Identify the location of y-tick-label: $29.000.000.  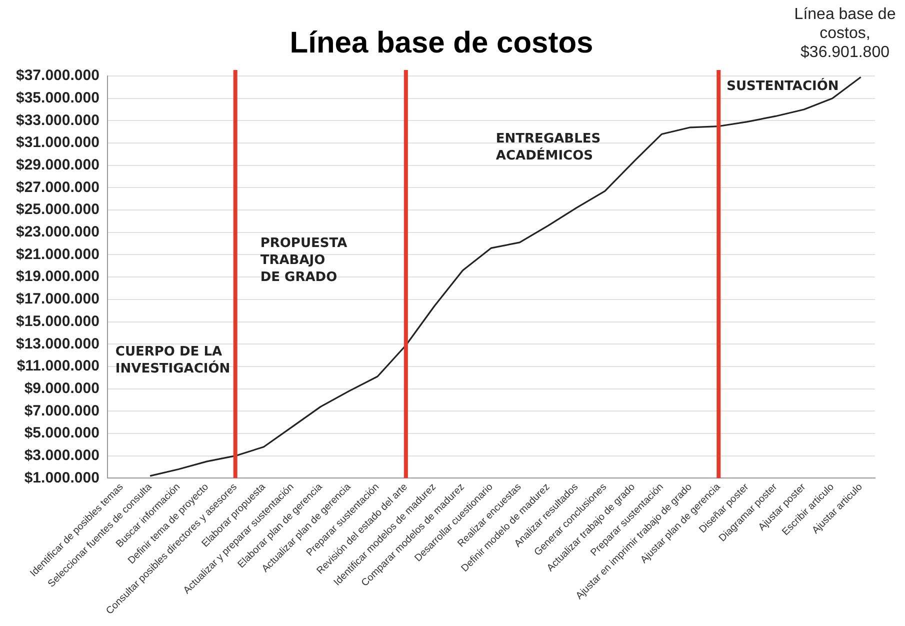
(58, 165).